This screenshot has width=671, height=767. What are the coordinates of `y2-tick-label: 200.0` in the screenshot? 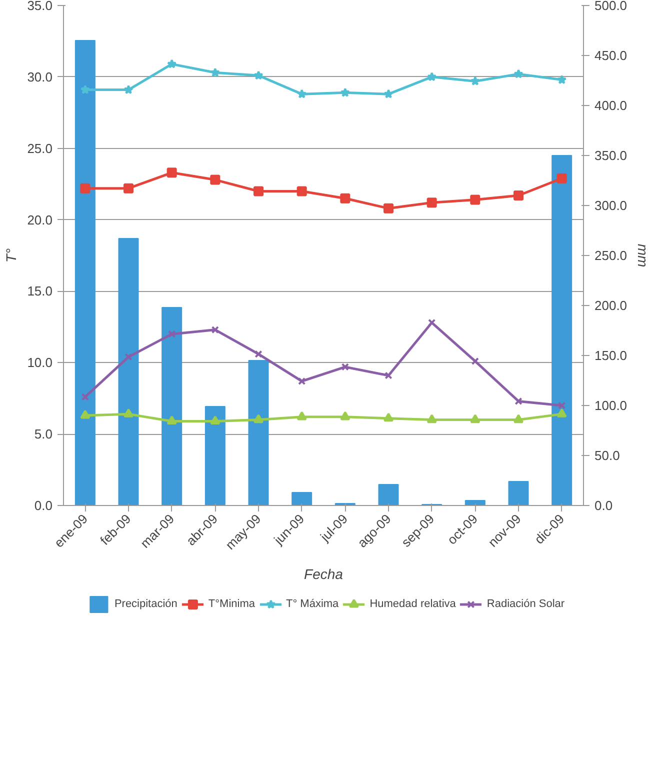 It's located at (611, 305).